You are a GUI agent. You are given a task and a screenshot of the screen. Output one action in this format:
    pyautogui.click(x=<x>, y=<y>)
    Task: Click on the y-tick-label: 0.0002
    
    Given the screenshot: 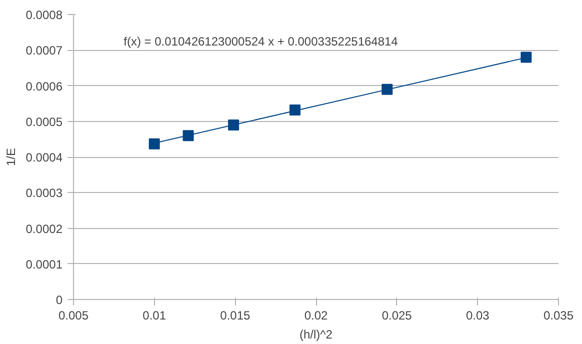 What is the action you would take?
    pyautogui.click(x=44, y=229)
    